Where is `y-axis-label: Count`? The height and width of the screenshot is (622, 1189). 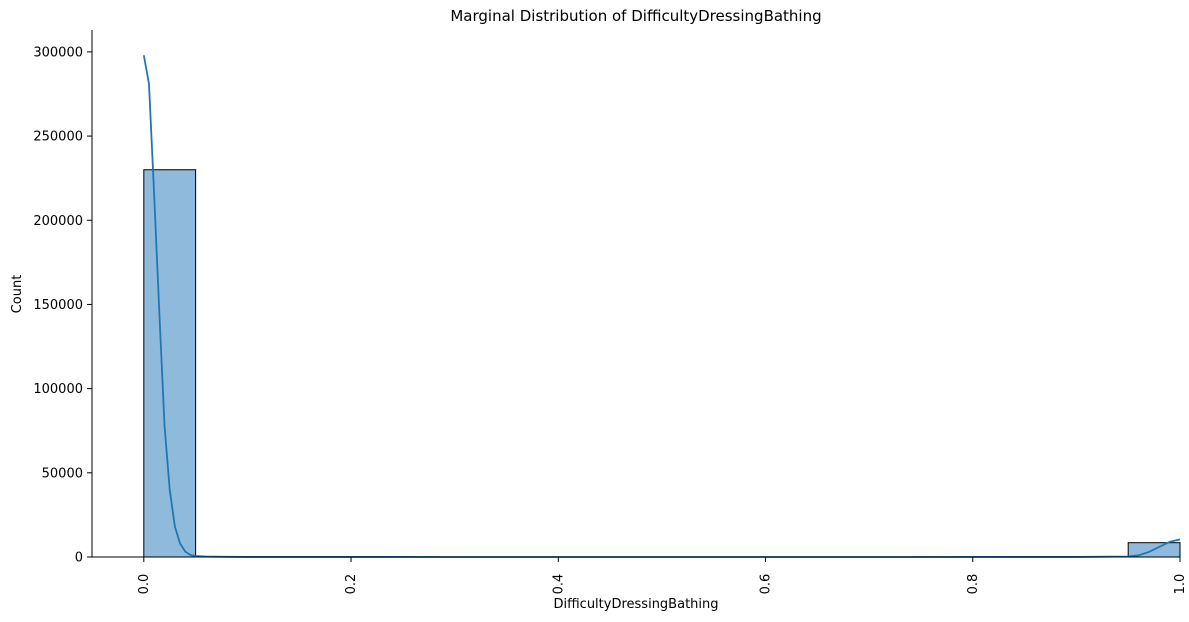
y-axis-label: Count is located at coordinates (17, 294).